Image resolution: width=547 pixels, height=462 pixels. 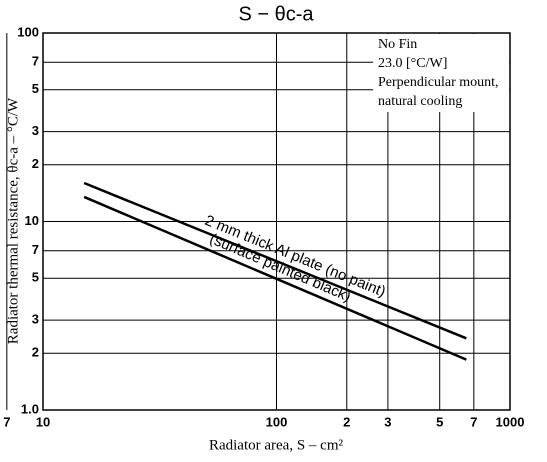 I want to click on x-tick-label: 1000, so click(x=510, y=421).